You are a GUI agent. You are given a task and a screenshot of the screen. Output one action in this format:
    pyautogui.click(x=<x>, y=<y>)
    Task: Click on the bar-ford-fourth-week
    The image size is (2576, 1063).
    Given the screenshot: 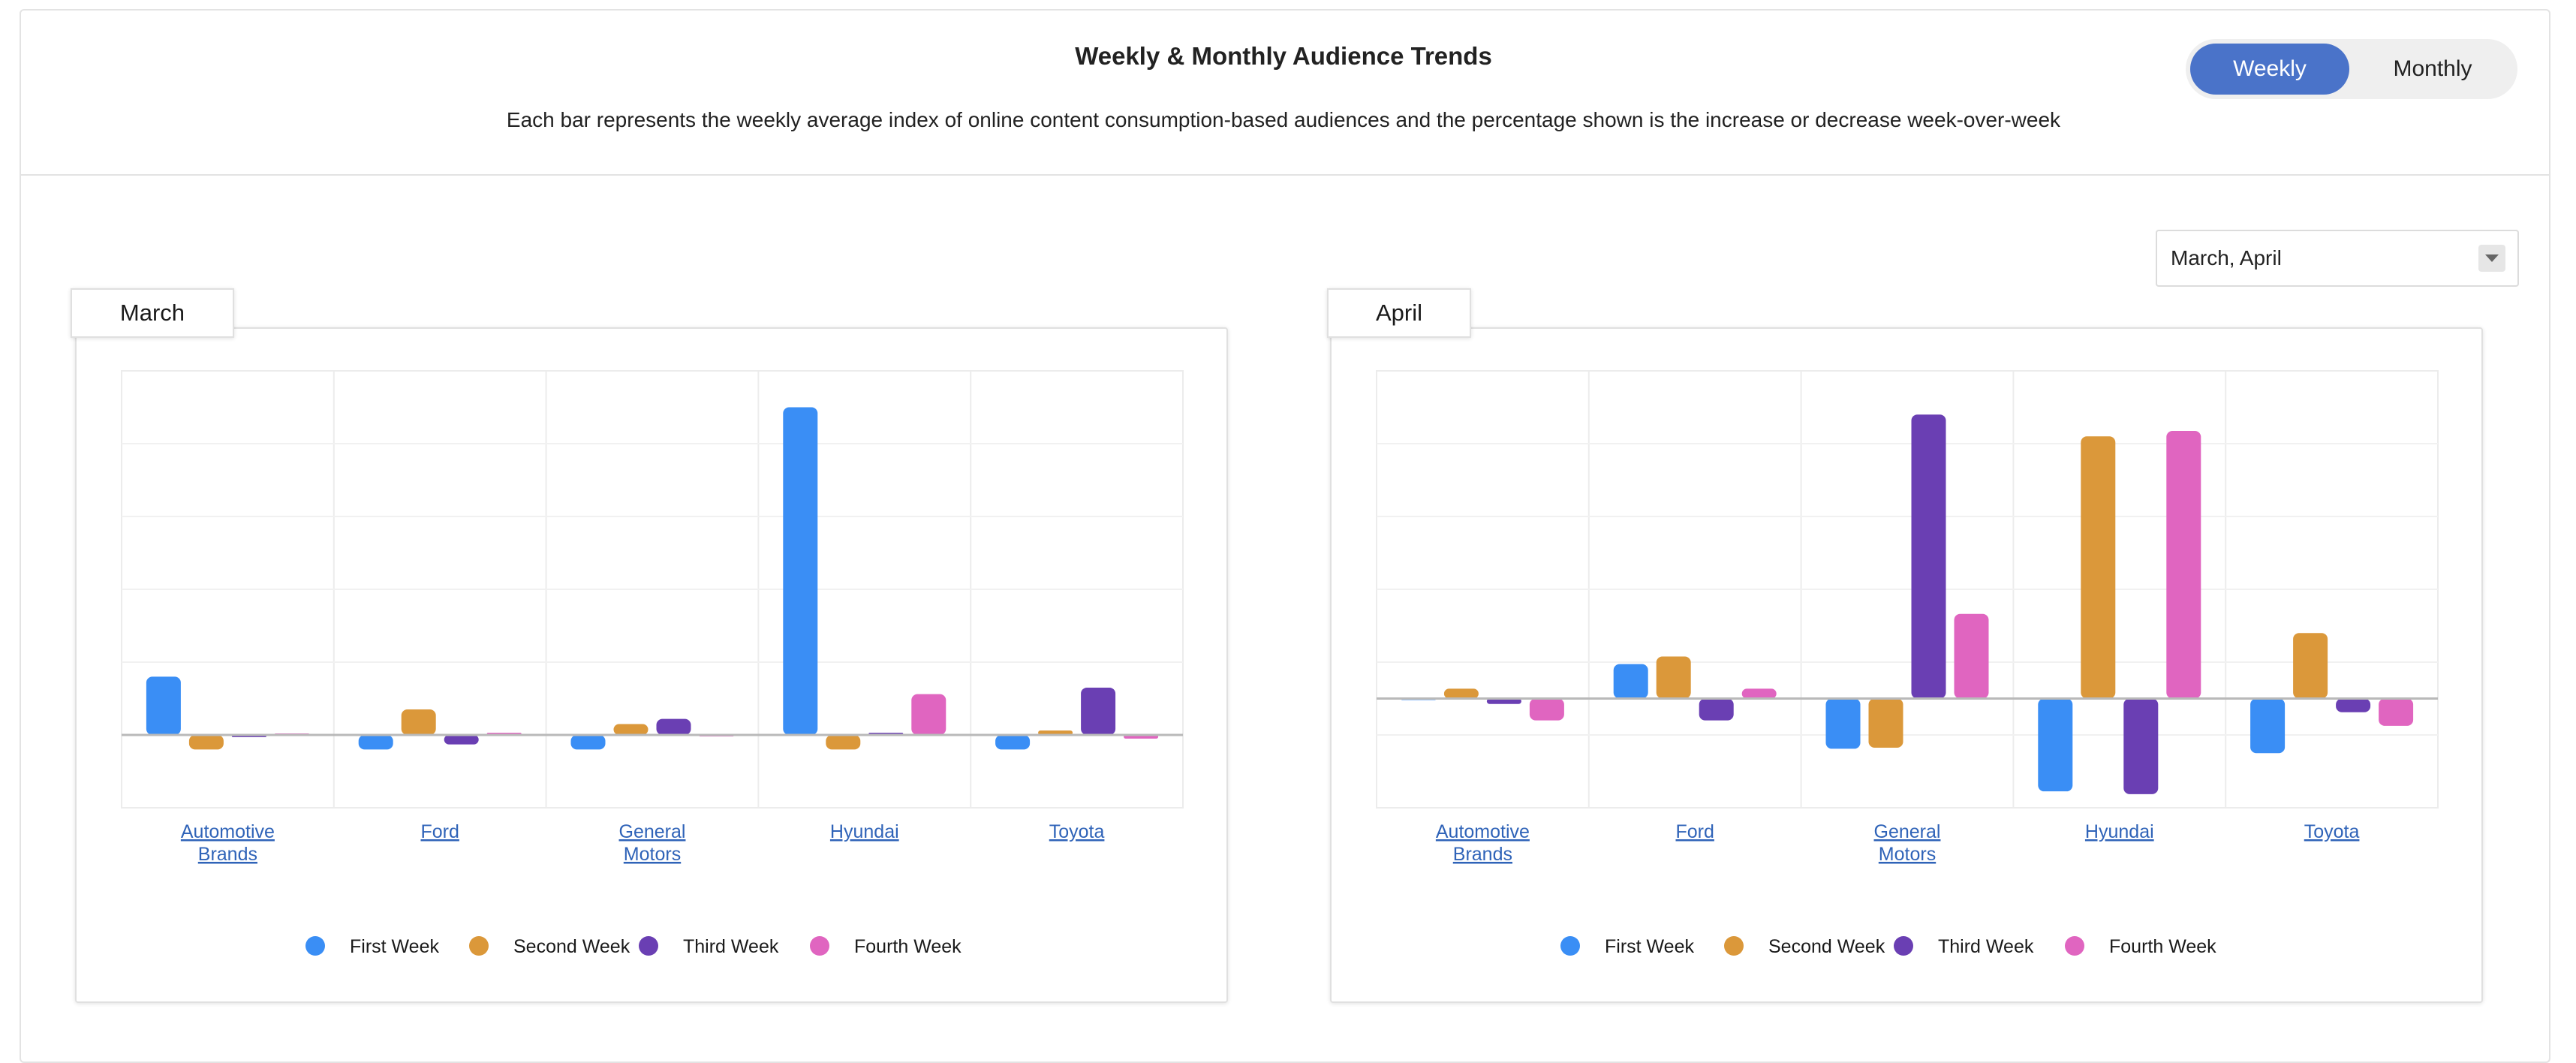 What is the action you would take?
    pyautogui.click(x=1759, y=693)
    